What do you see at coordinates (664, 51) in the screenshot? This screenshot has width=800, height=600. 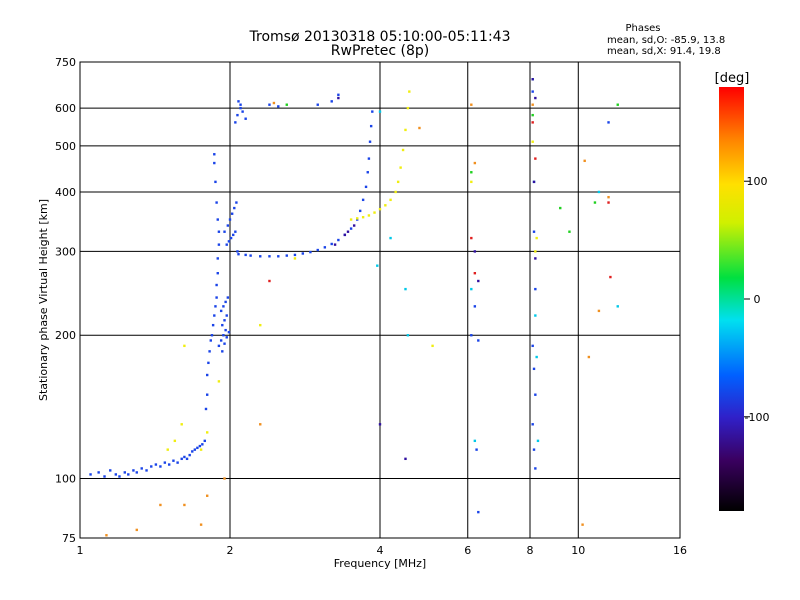 I see `phase-info-x-line: mean, sd,X: 91.4, 19.8` at bounding box center [664, 51].